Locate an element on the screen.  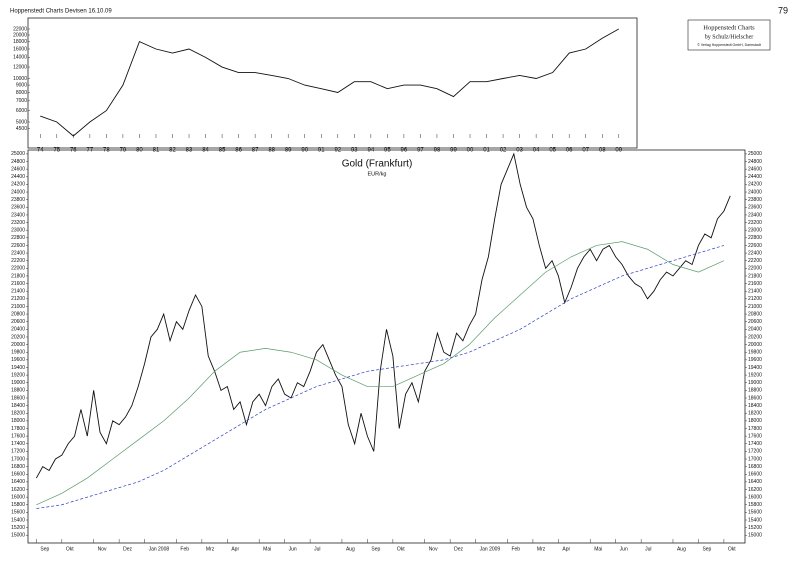
y-tick-label: 12000 is located at coordinates (20, 67).